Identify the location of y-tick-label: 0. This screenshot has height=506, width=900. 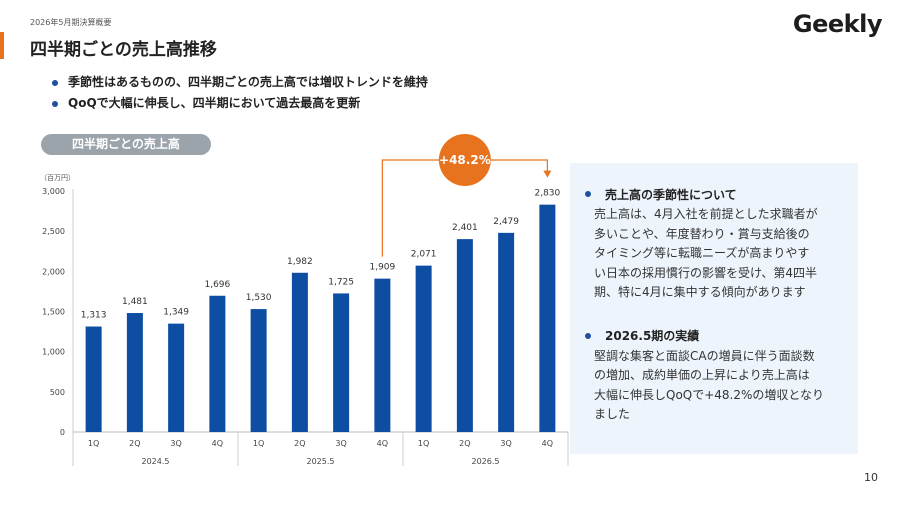
(62, 432).